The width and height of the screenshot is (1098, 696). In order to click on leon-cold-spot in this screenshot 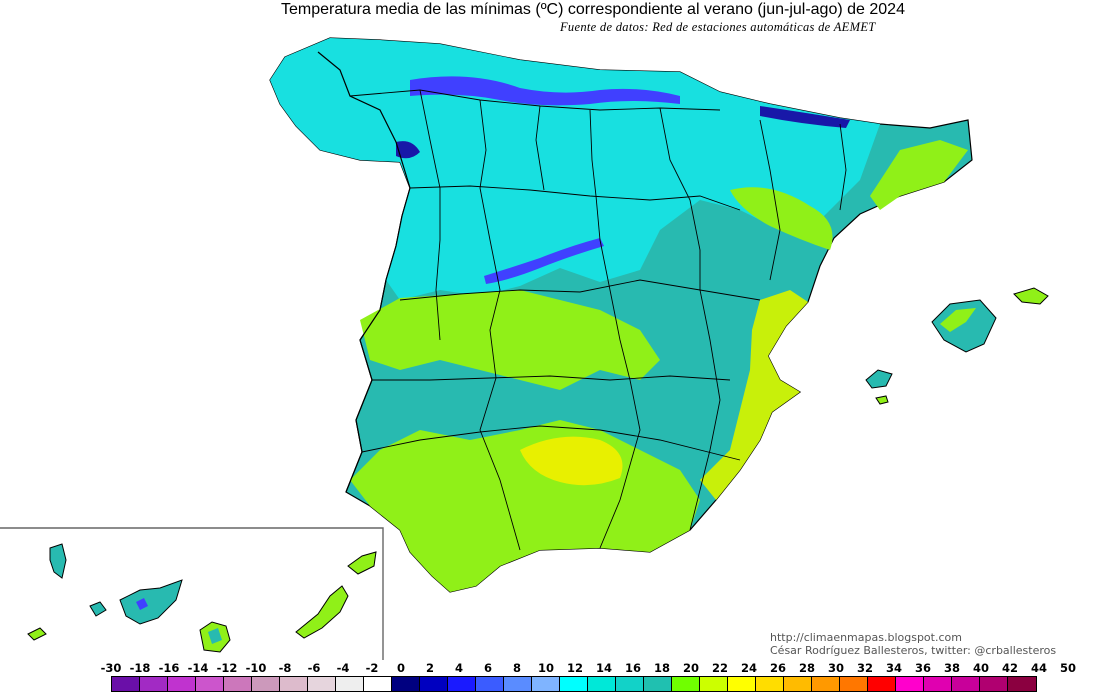, I will do `click(408, 150)`.